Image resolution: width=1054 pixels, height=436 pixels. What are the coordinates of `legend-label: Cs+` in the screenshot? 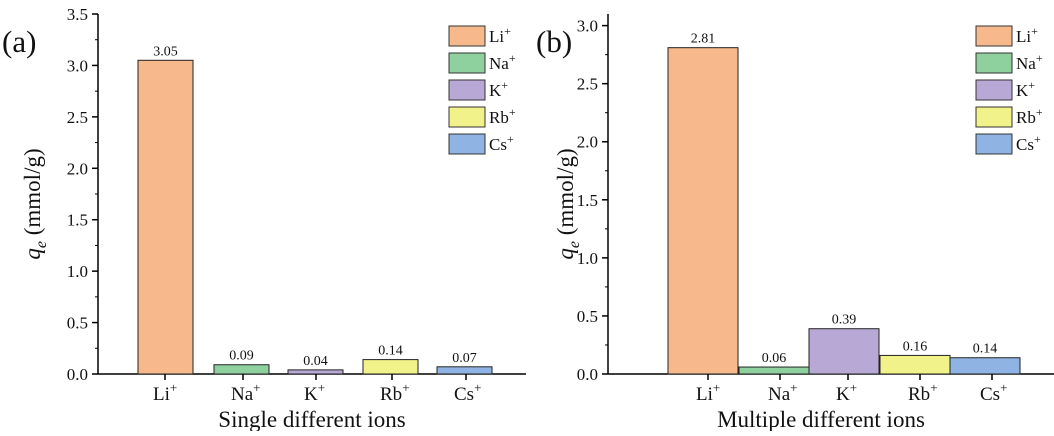 It's located at (1028, 143).